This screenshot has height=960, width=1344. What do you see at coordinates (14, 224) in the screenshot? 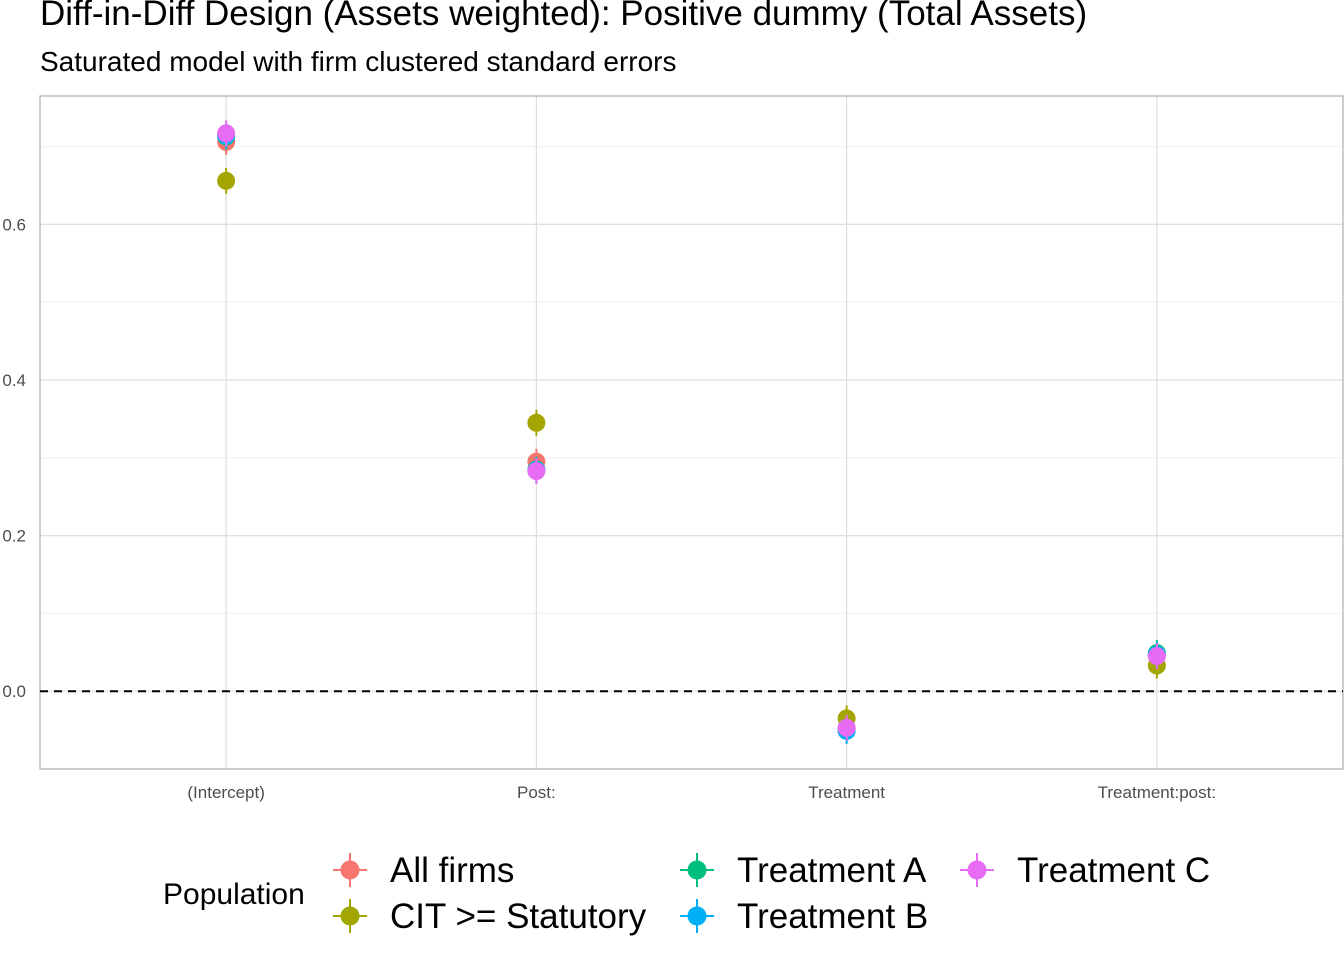
I see `y-tick-label: 0.6` at bounding box center [14, 224].